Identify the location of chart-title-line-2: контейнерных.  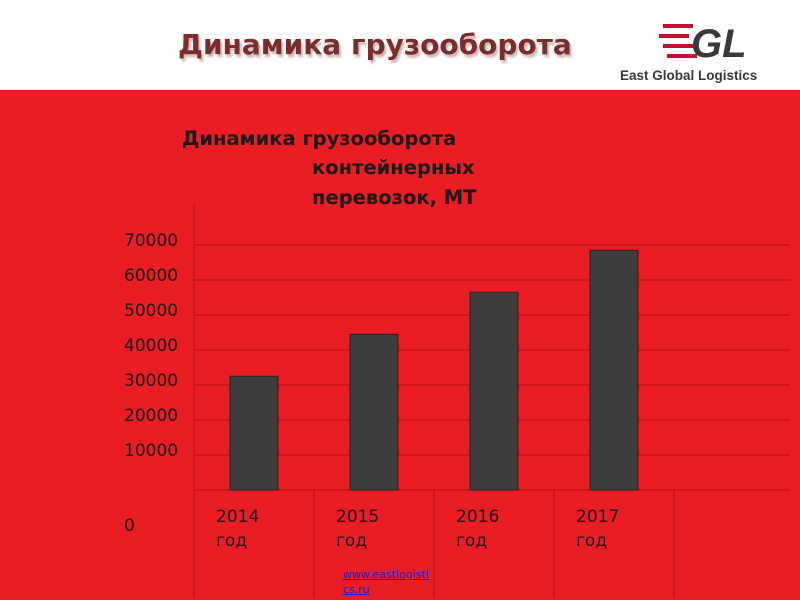
(393, 167).